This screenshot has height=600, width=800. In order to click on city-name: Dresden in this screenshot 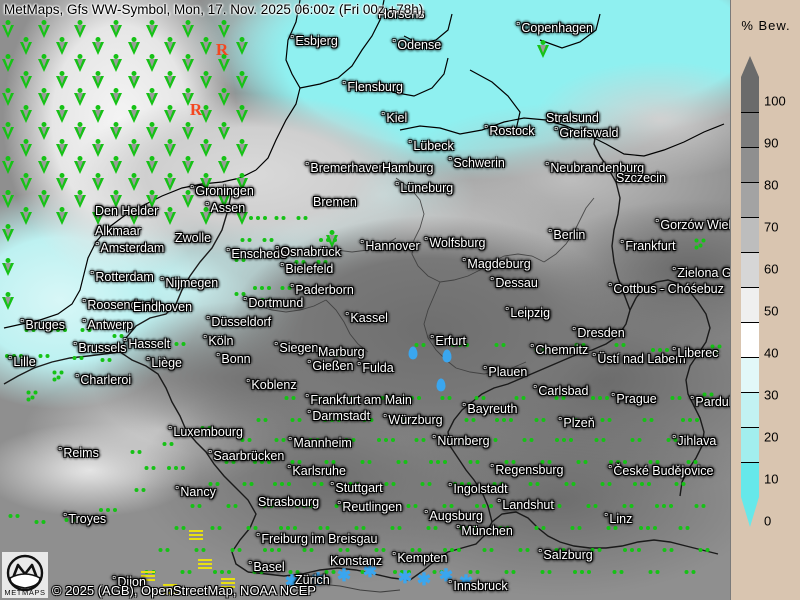, I will do `click(601, 333)`.